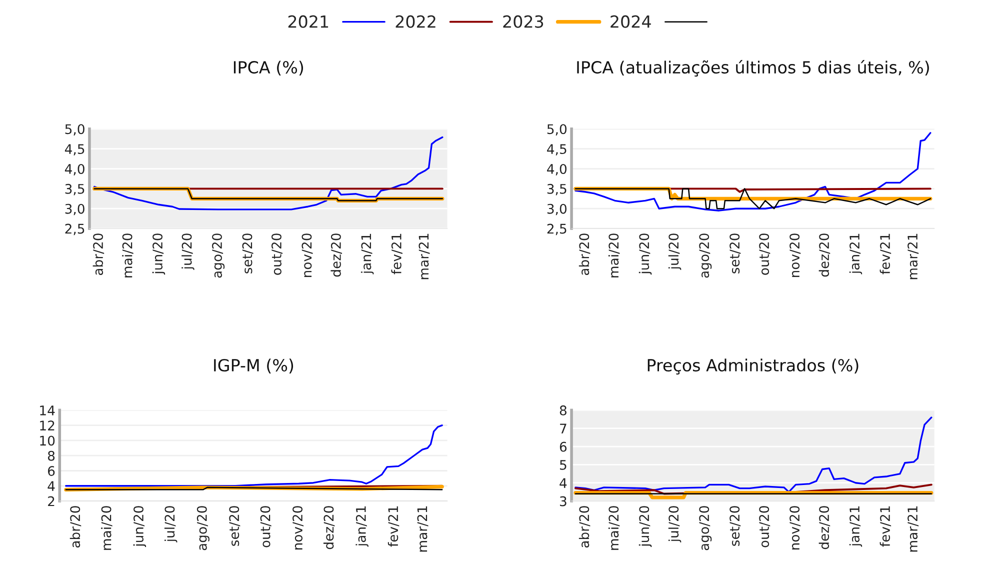  I want to click on legend-label: 2022, so click(416, 21).